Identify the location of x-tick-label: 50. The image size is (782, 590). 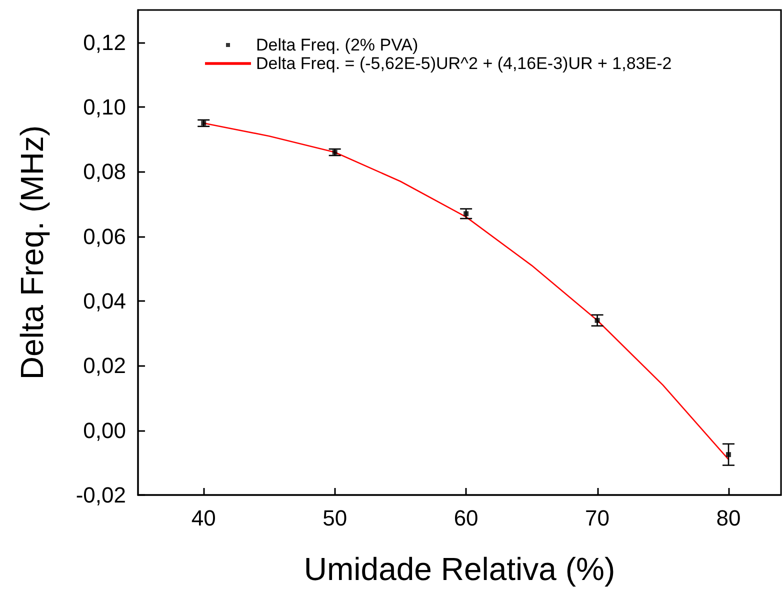
(335, 518).